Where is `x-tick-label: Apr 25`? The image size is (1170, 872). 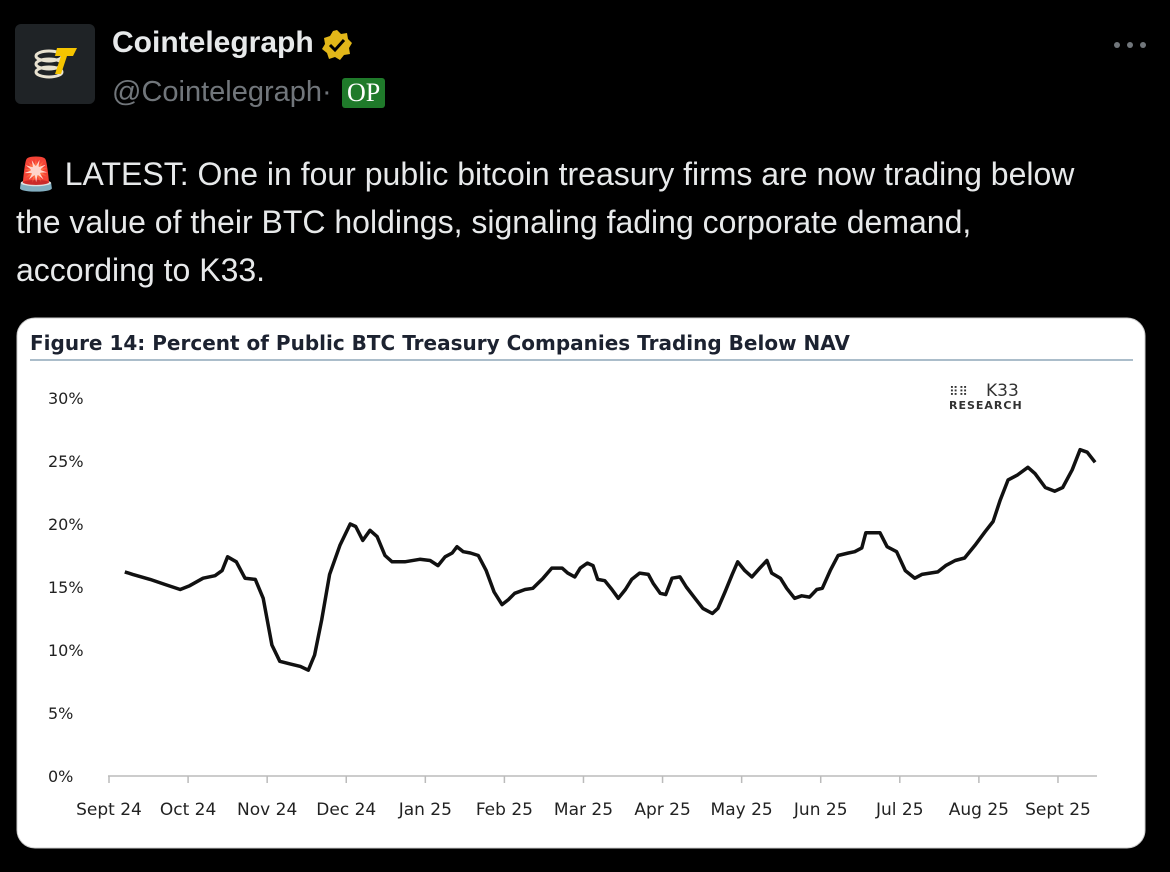
x-tick-label: Apr 25 is located at coordinates (662, 810).